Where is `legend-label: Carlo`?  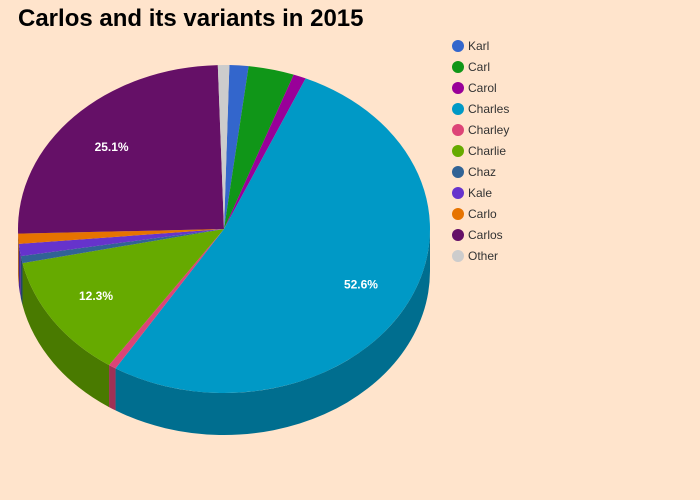
legend-label: Carlo is located at coordinates (482, 213).